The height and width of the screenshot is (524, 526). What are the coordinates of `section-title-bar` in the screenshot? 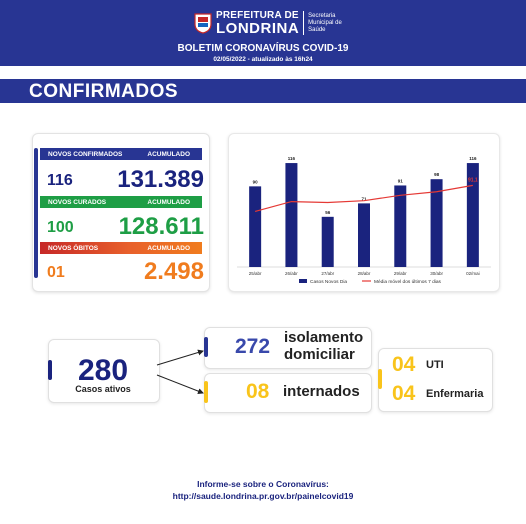 It's located at (263, 91).